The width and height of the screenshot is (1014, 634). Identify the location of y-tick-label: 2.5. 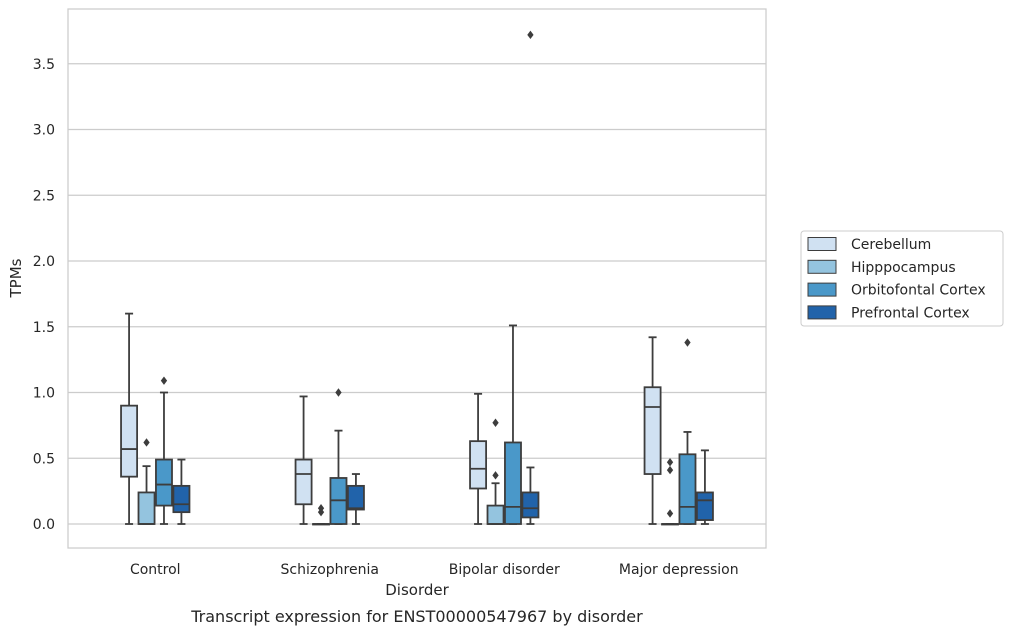
(44, 196).